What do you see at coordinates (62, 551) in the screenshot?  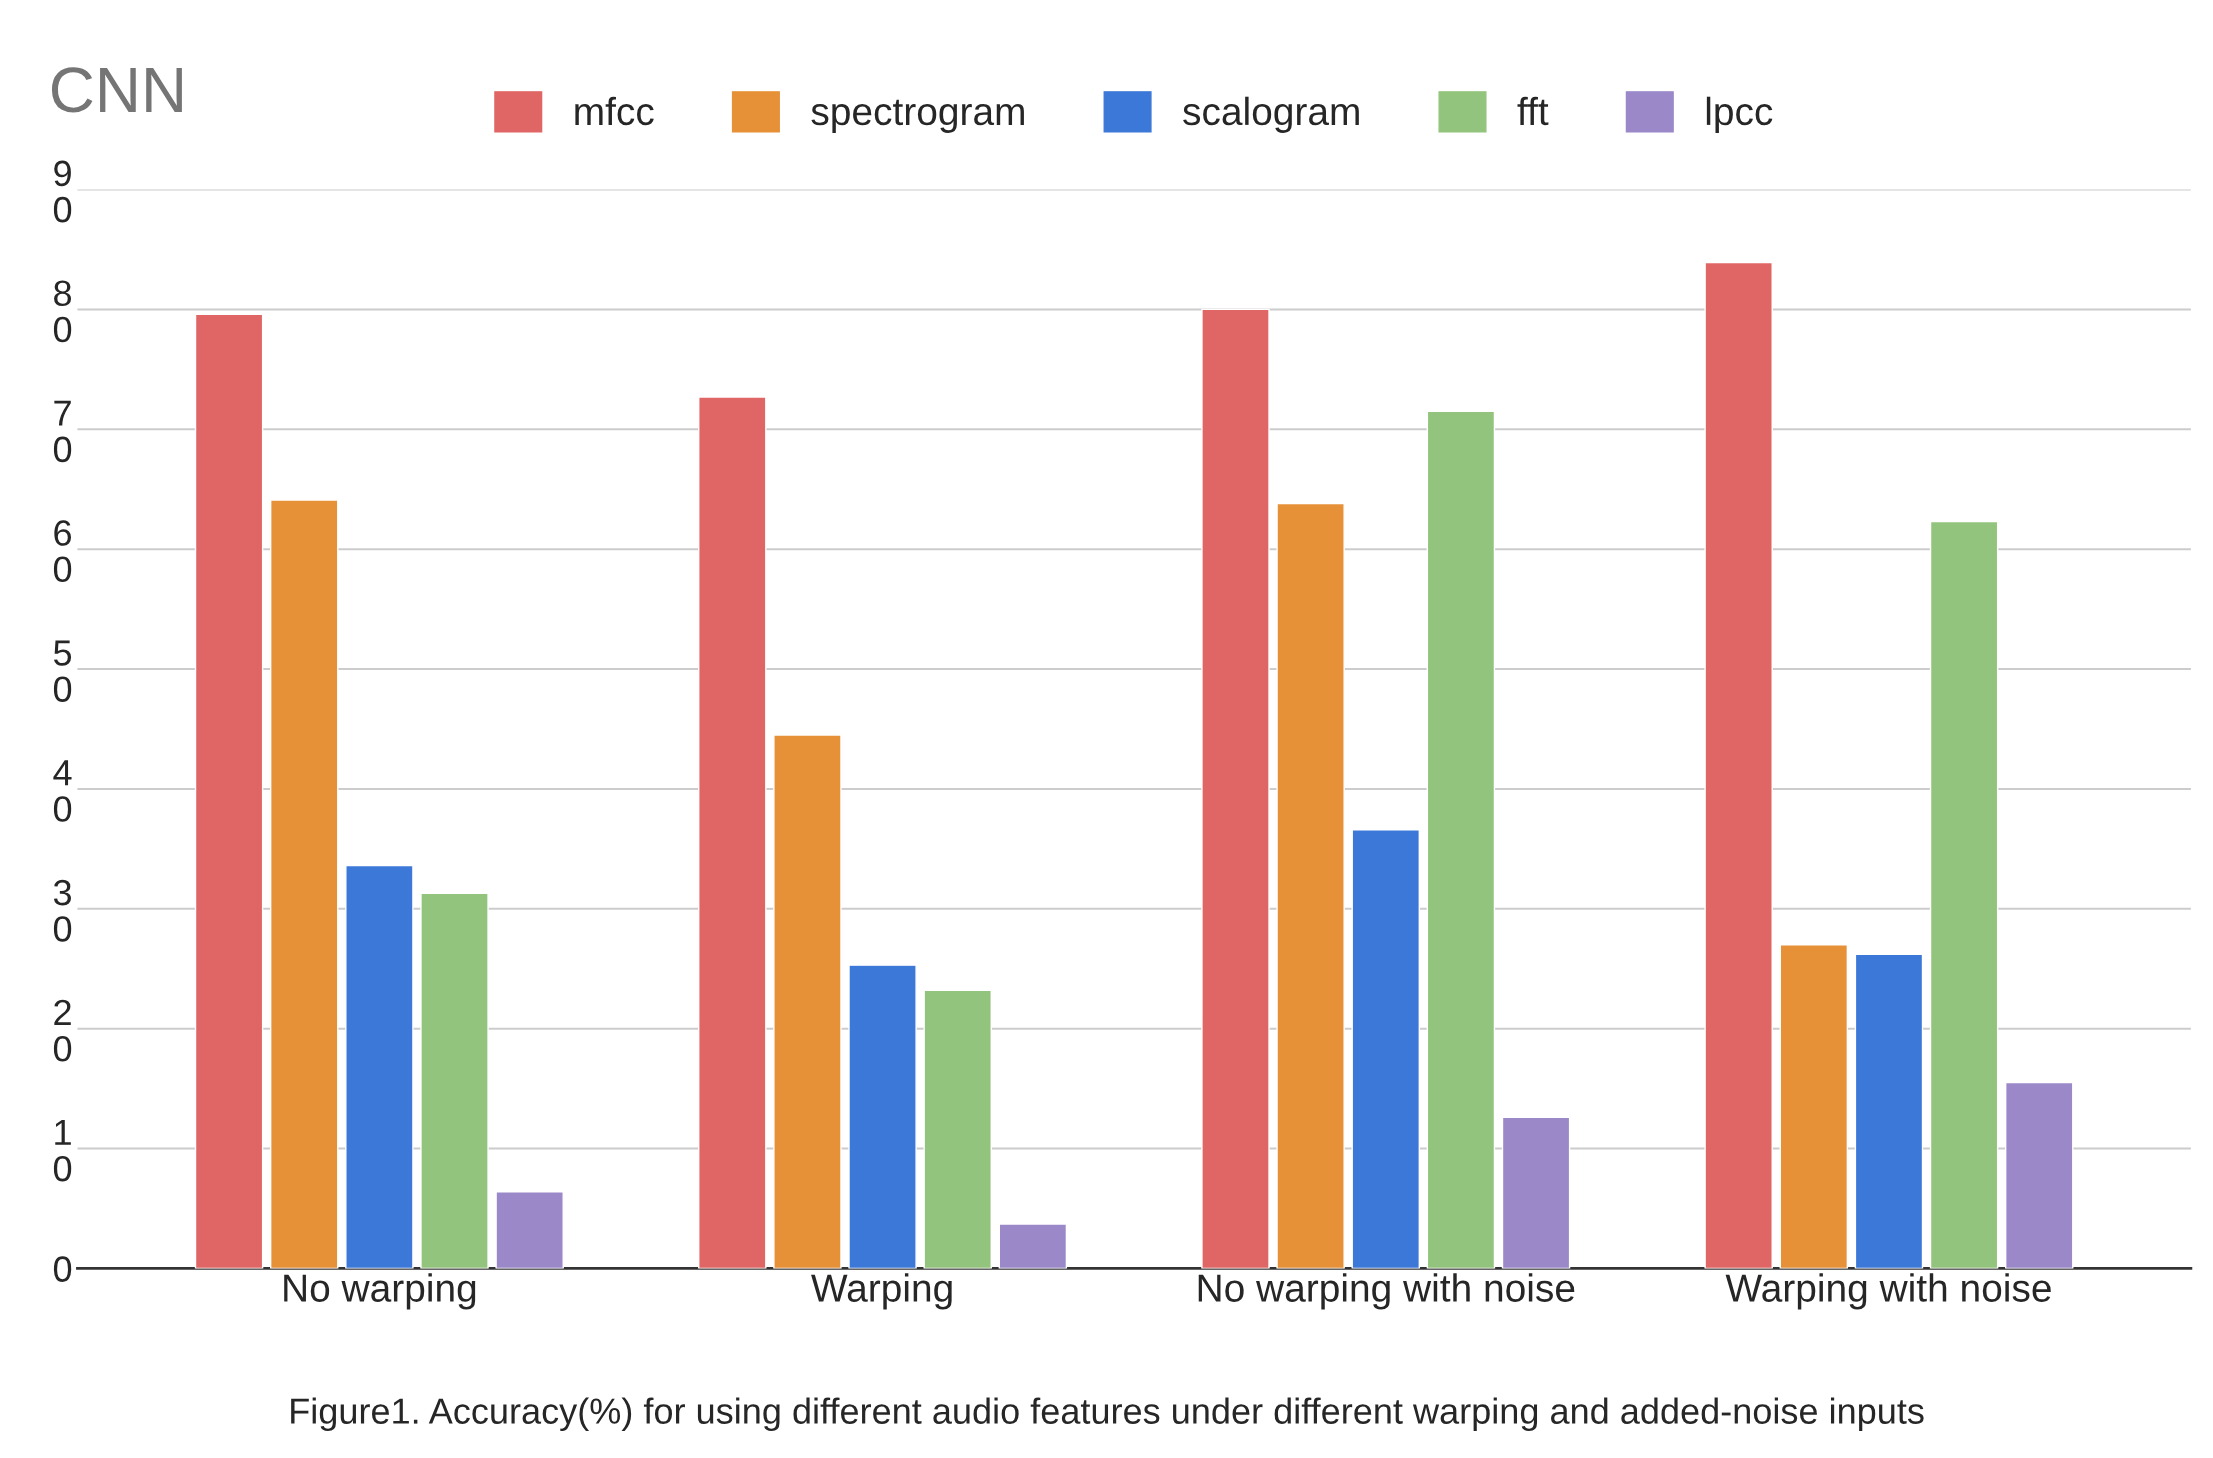 I see `y-tick-label: 6 0` at bounding box center [62, 551].